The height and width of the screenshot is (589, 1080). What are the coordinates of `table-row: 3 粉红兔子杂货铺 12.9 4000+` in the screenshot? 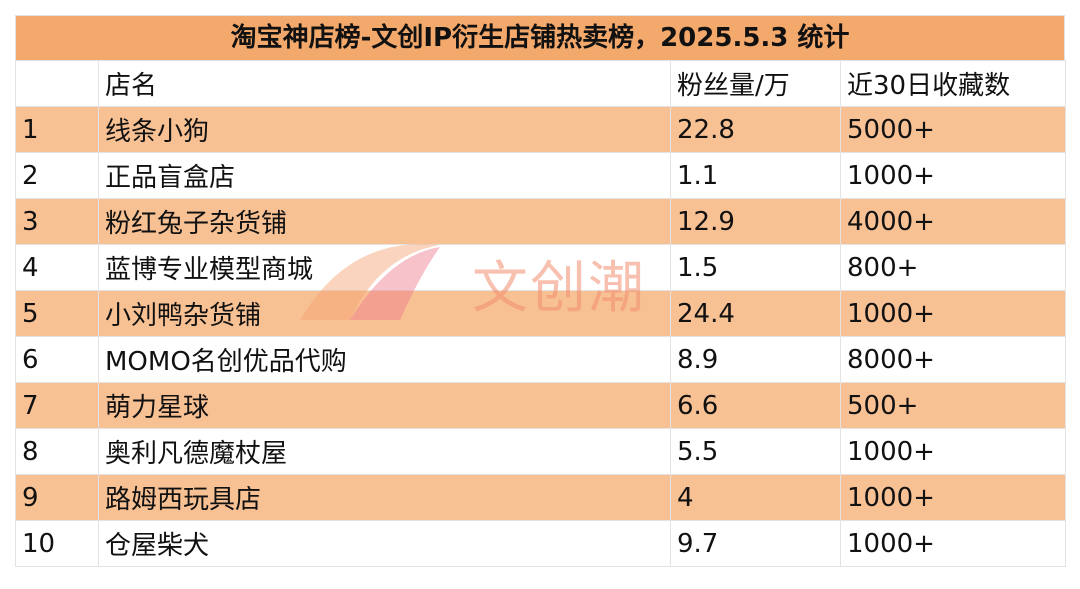 It's located at (540, 221).